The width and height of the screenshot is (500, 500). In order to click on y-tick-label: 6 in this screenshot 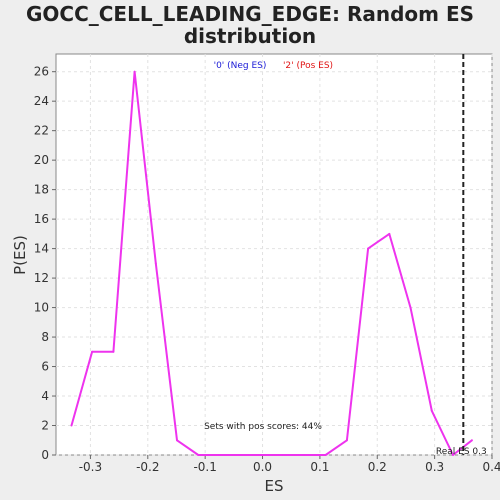, I will do `click(45, 367)`.